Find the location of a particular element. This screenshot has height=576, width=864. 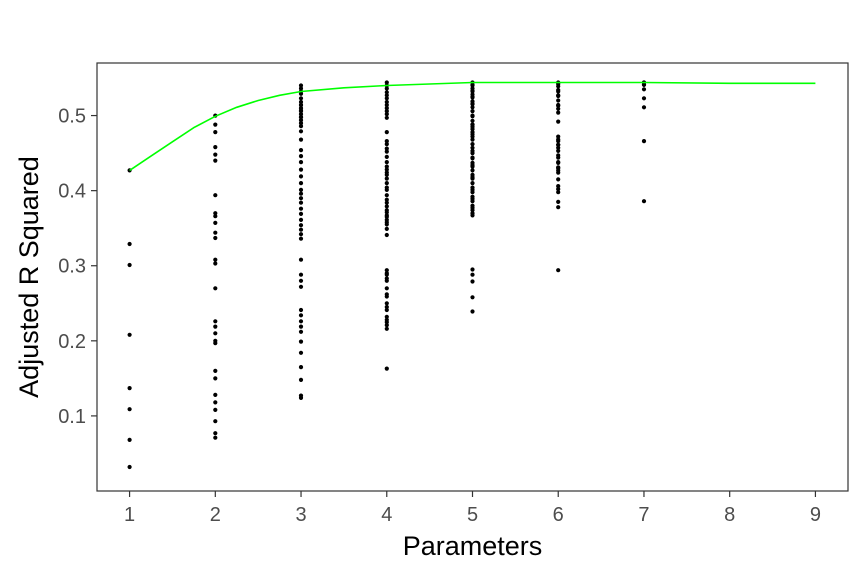

y-tick-label: 0.1 is located at coordinates (72, 417).